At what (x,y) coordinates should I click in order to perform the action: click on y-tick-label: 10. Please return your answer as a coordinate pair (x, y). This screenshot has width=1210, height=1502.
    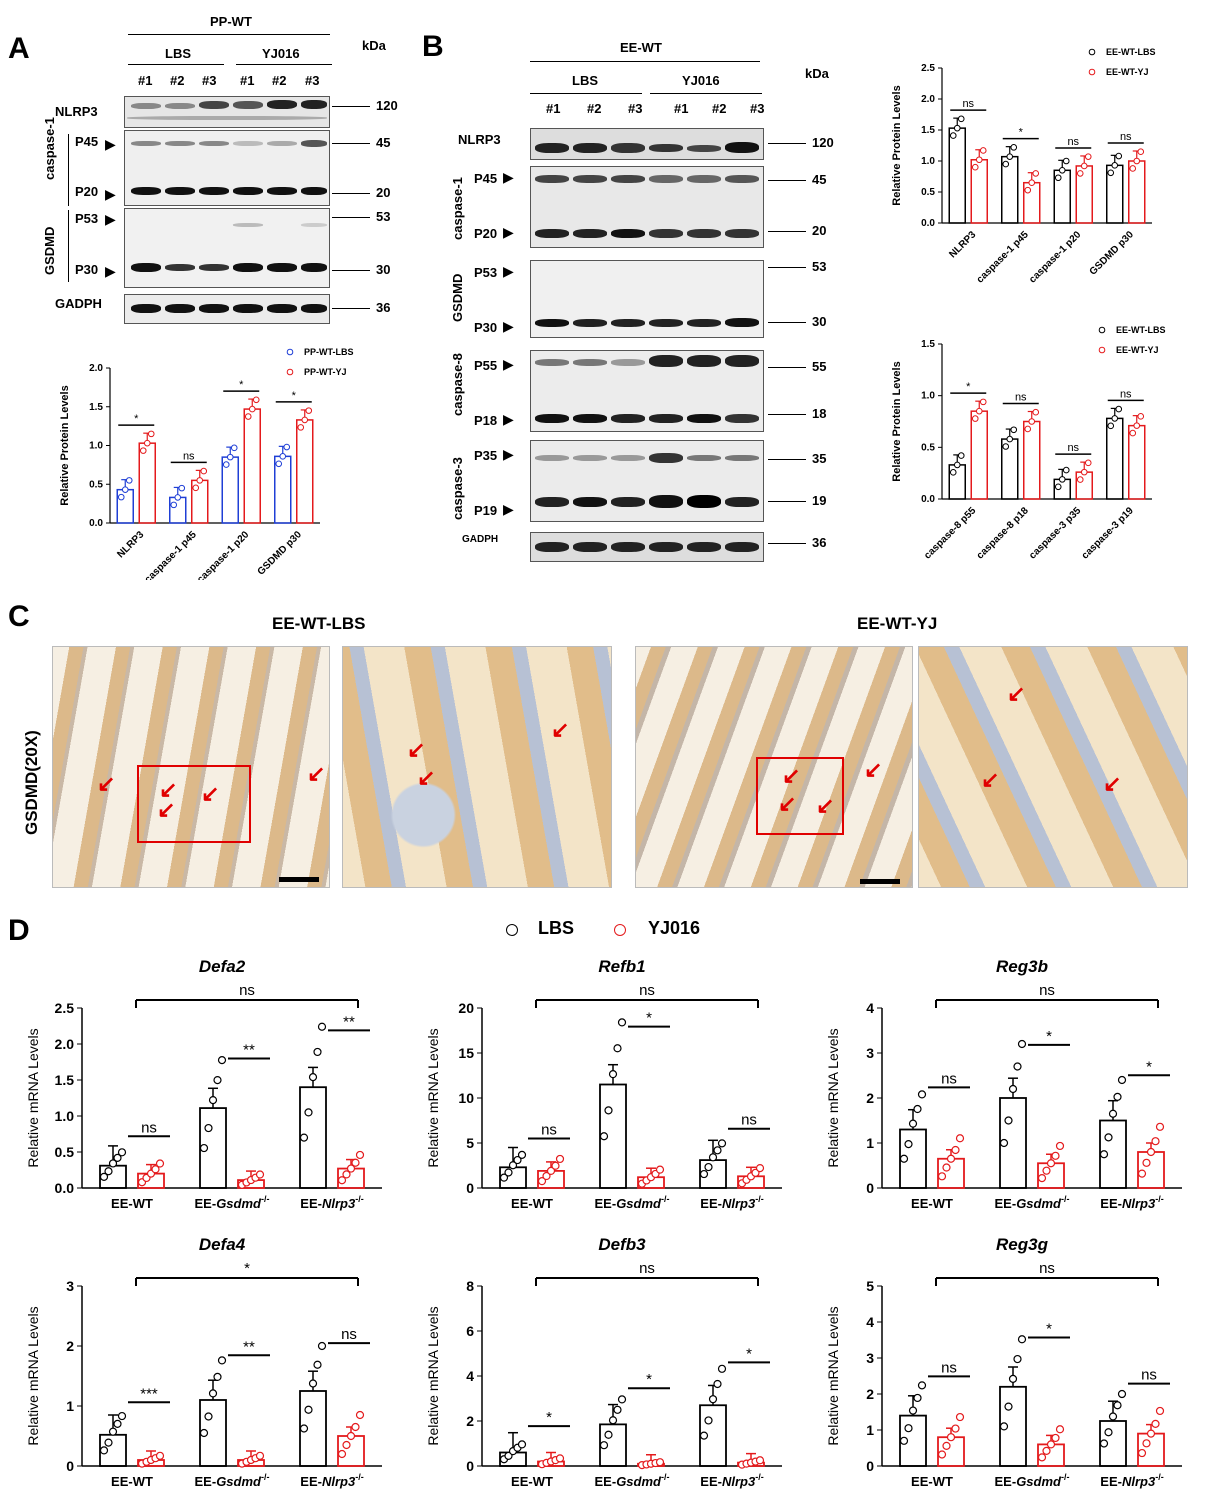
    Looking at the image, I should click on (466, 1098).